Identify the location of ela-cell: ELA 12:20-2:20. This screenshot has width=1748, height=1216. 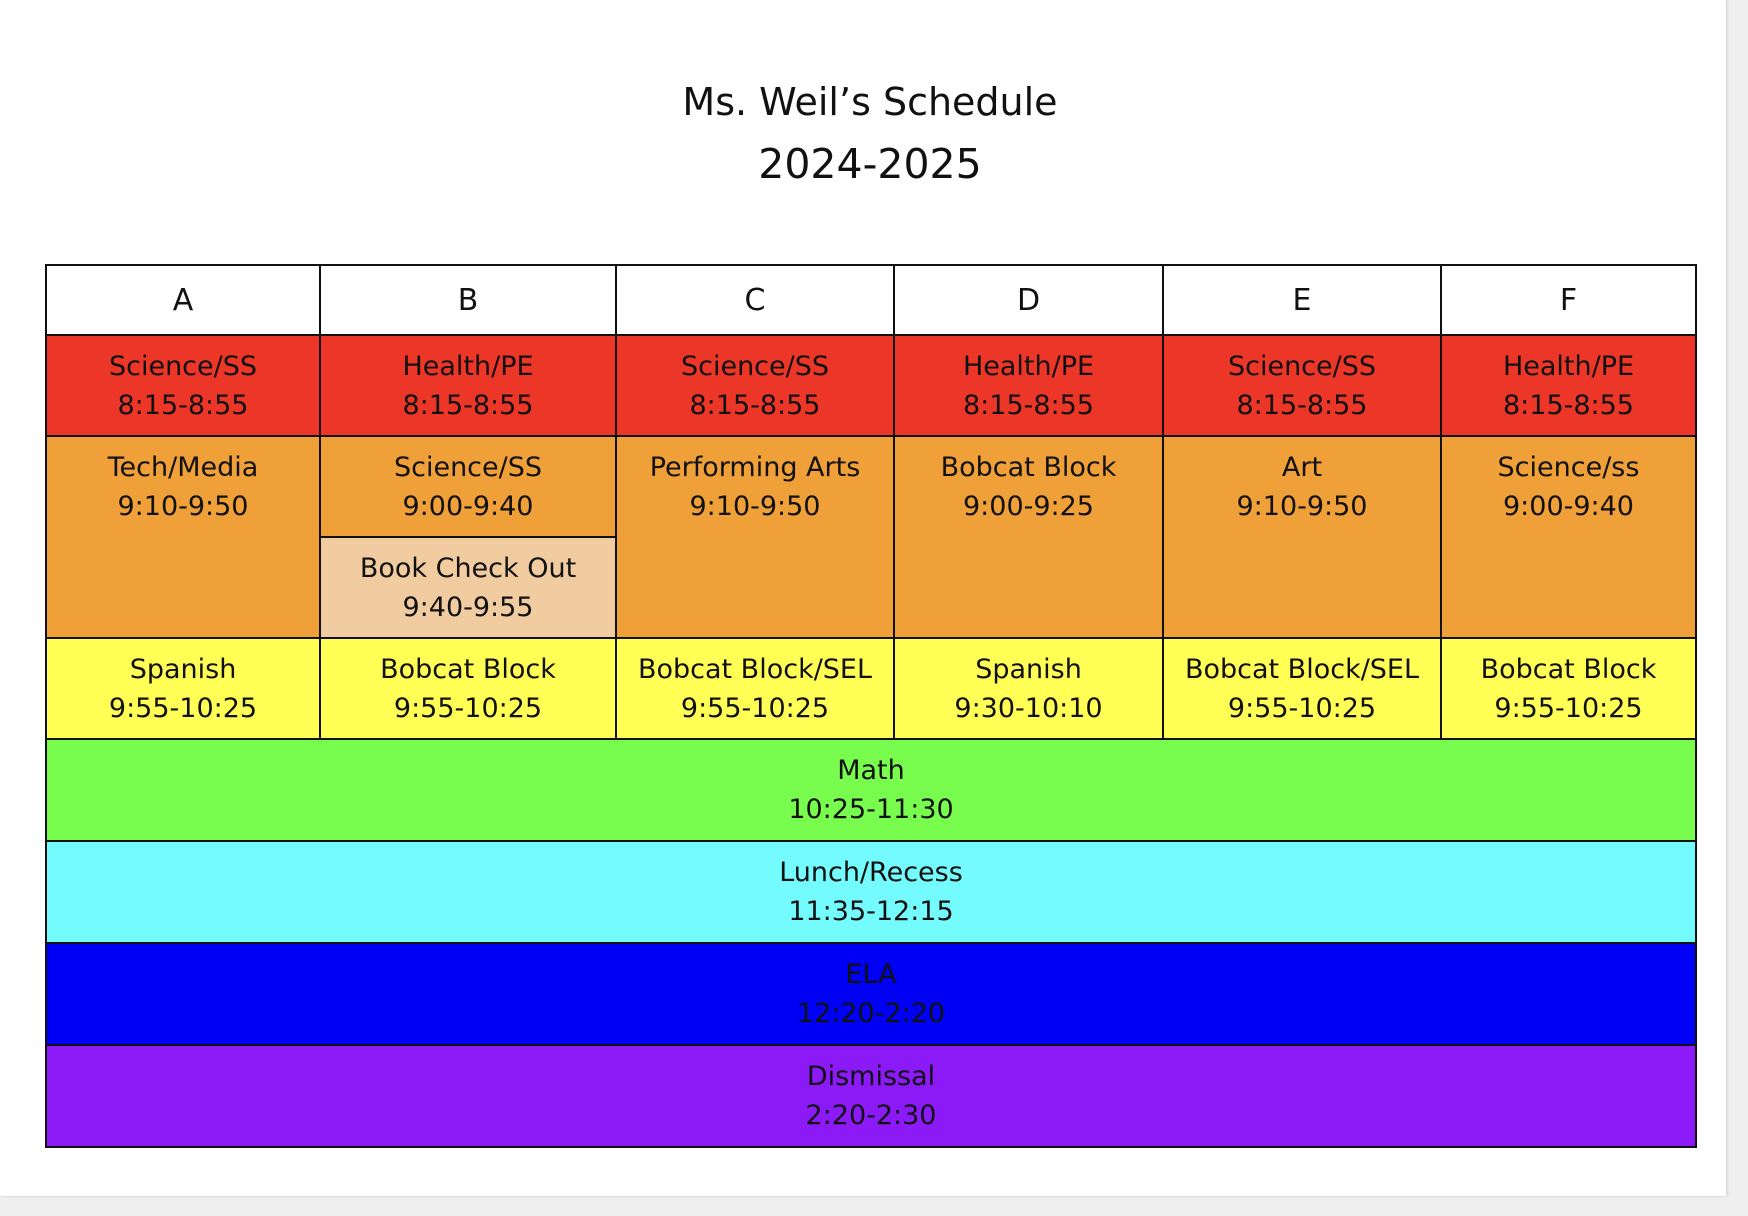
(871, 994).